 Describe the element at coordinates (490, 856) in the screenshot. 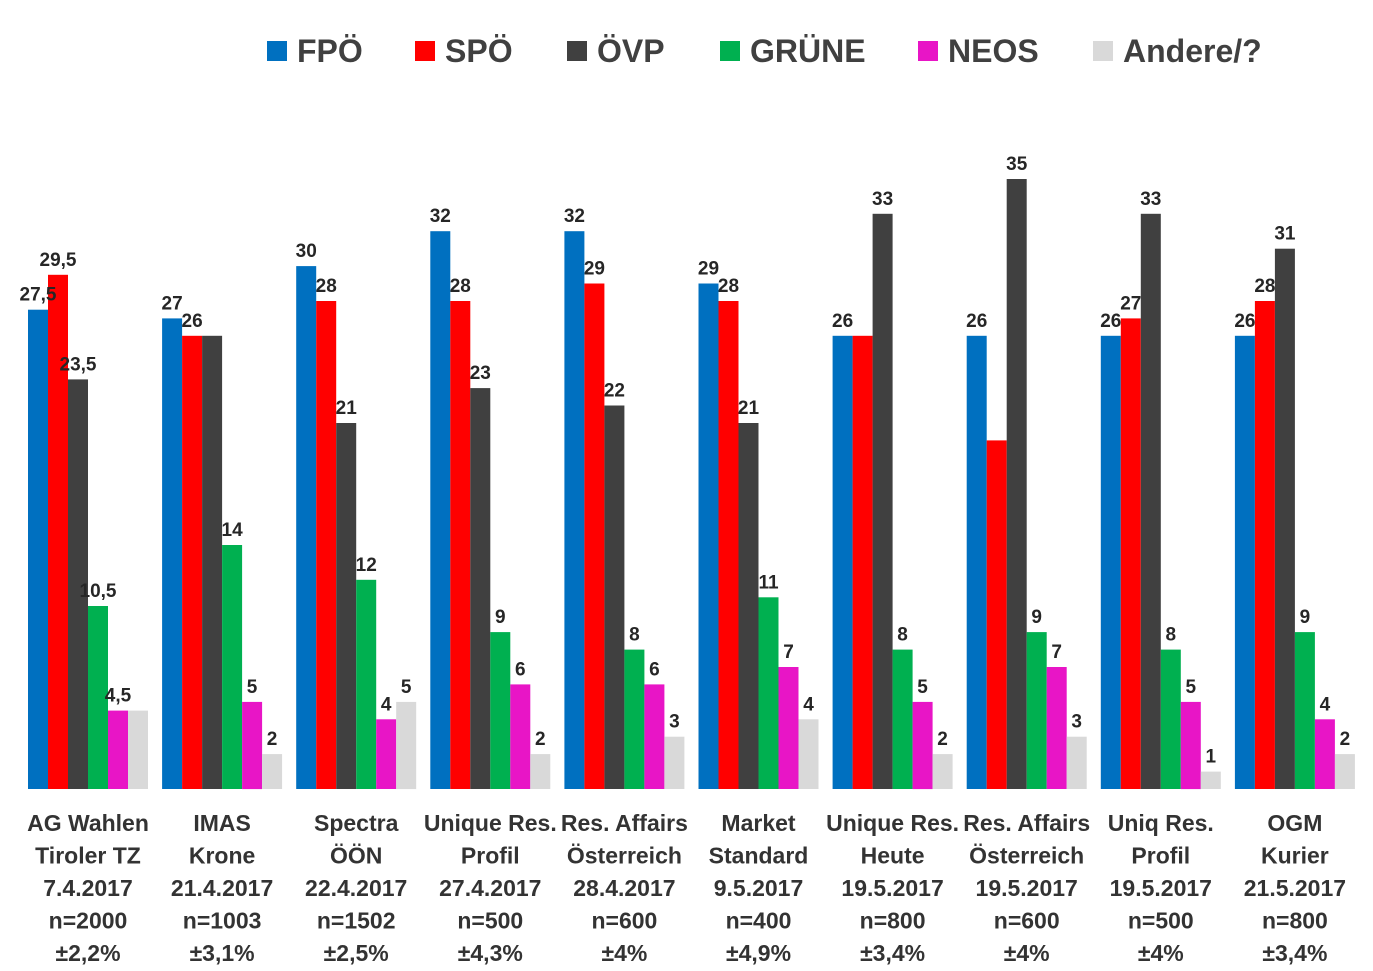

I see `category-label-3-line-1: Profil` at that location.